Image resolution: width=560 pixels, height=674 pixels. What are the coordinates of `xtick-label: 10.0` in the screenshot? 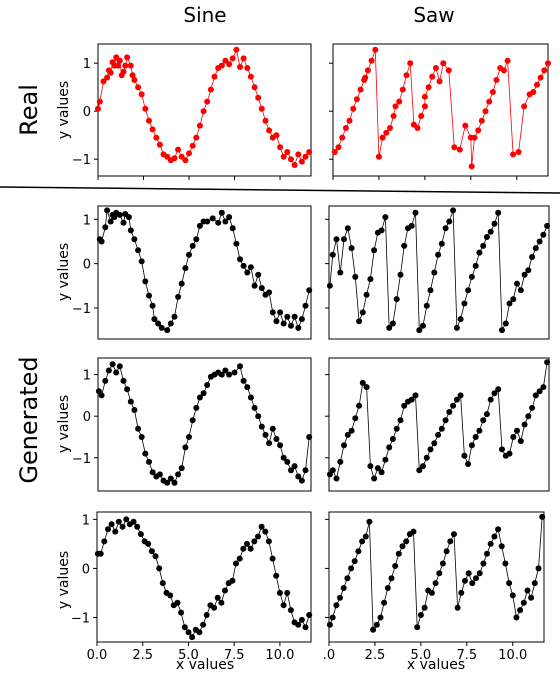 It's located at (512, 655).